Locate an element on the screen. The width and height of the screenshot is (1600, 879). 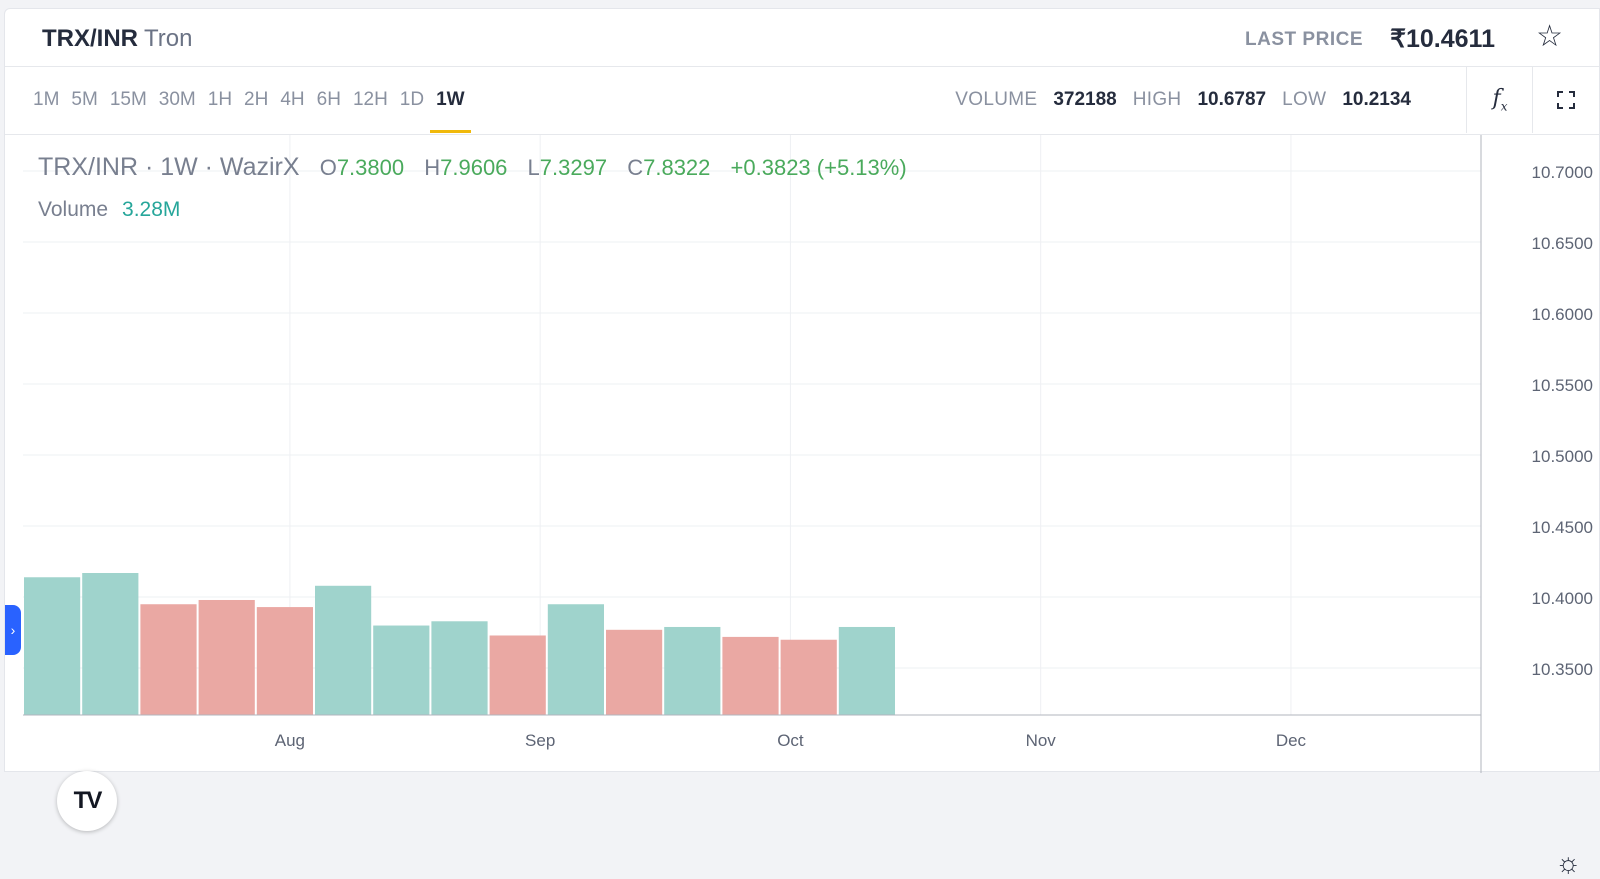
price-axis-label: 10.6000 is located at coordinates (1562, 314).